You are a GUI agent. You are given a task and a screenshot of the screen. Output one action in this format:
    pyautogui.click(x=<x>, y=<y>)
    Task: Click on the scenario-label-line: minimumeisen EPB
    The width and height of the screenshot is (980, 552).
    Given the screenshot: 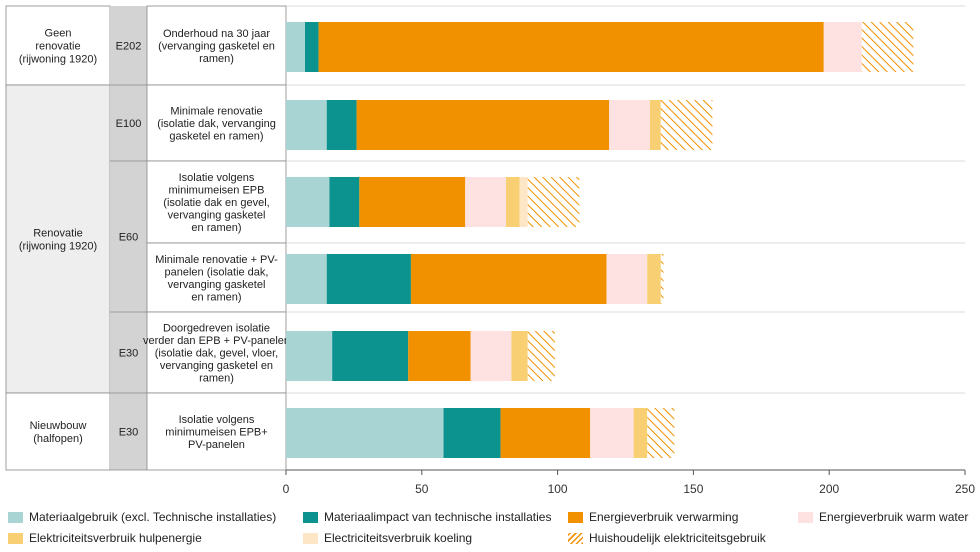 What is the action you would take?
    pyautogui.click(x=217, y=191)
    